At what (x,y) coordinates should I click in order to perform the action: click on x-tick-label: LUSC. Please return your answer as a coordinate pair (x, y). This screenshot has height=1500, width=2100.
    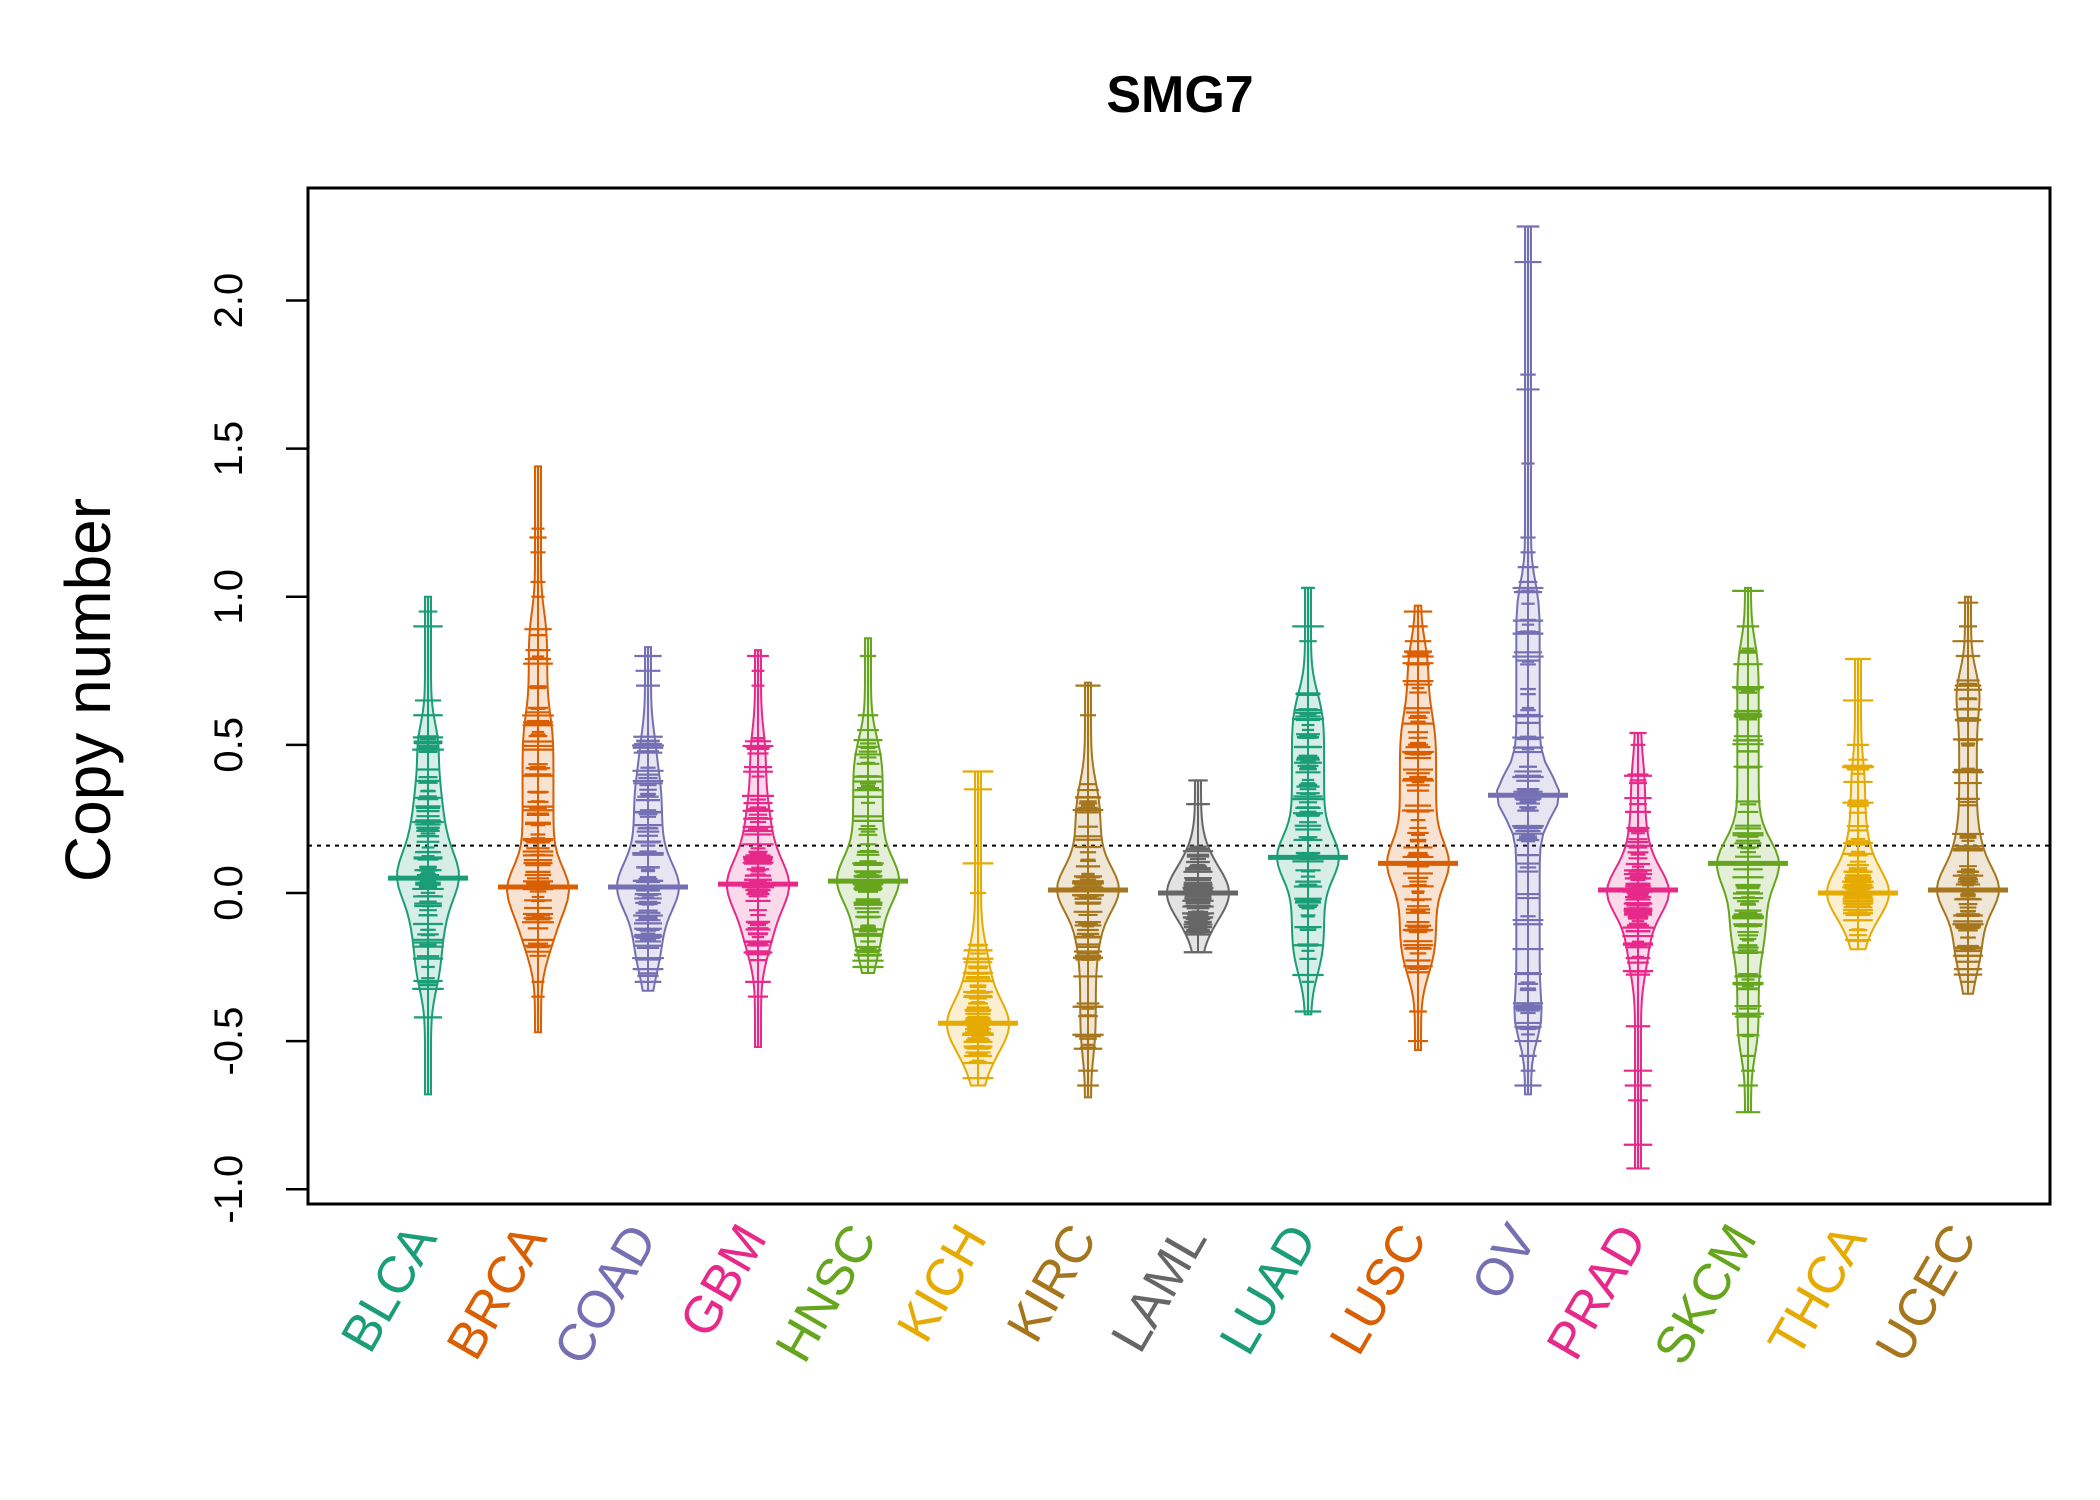
    Looking at the image, I should click on (1379, 1289).